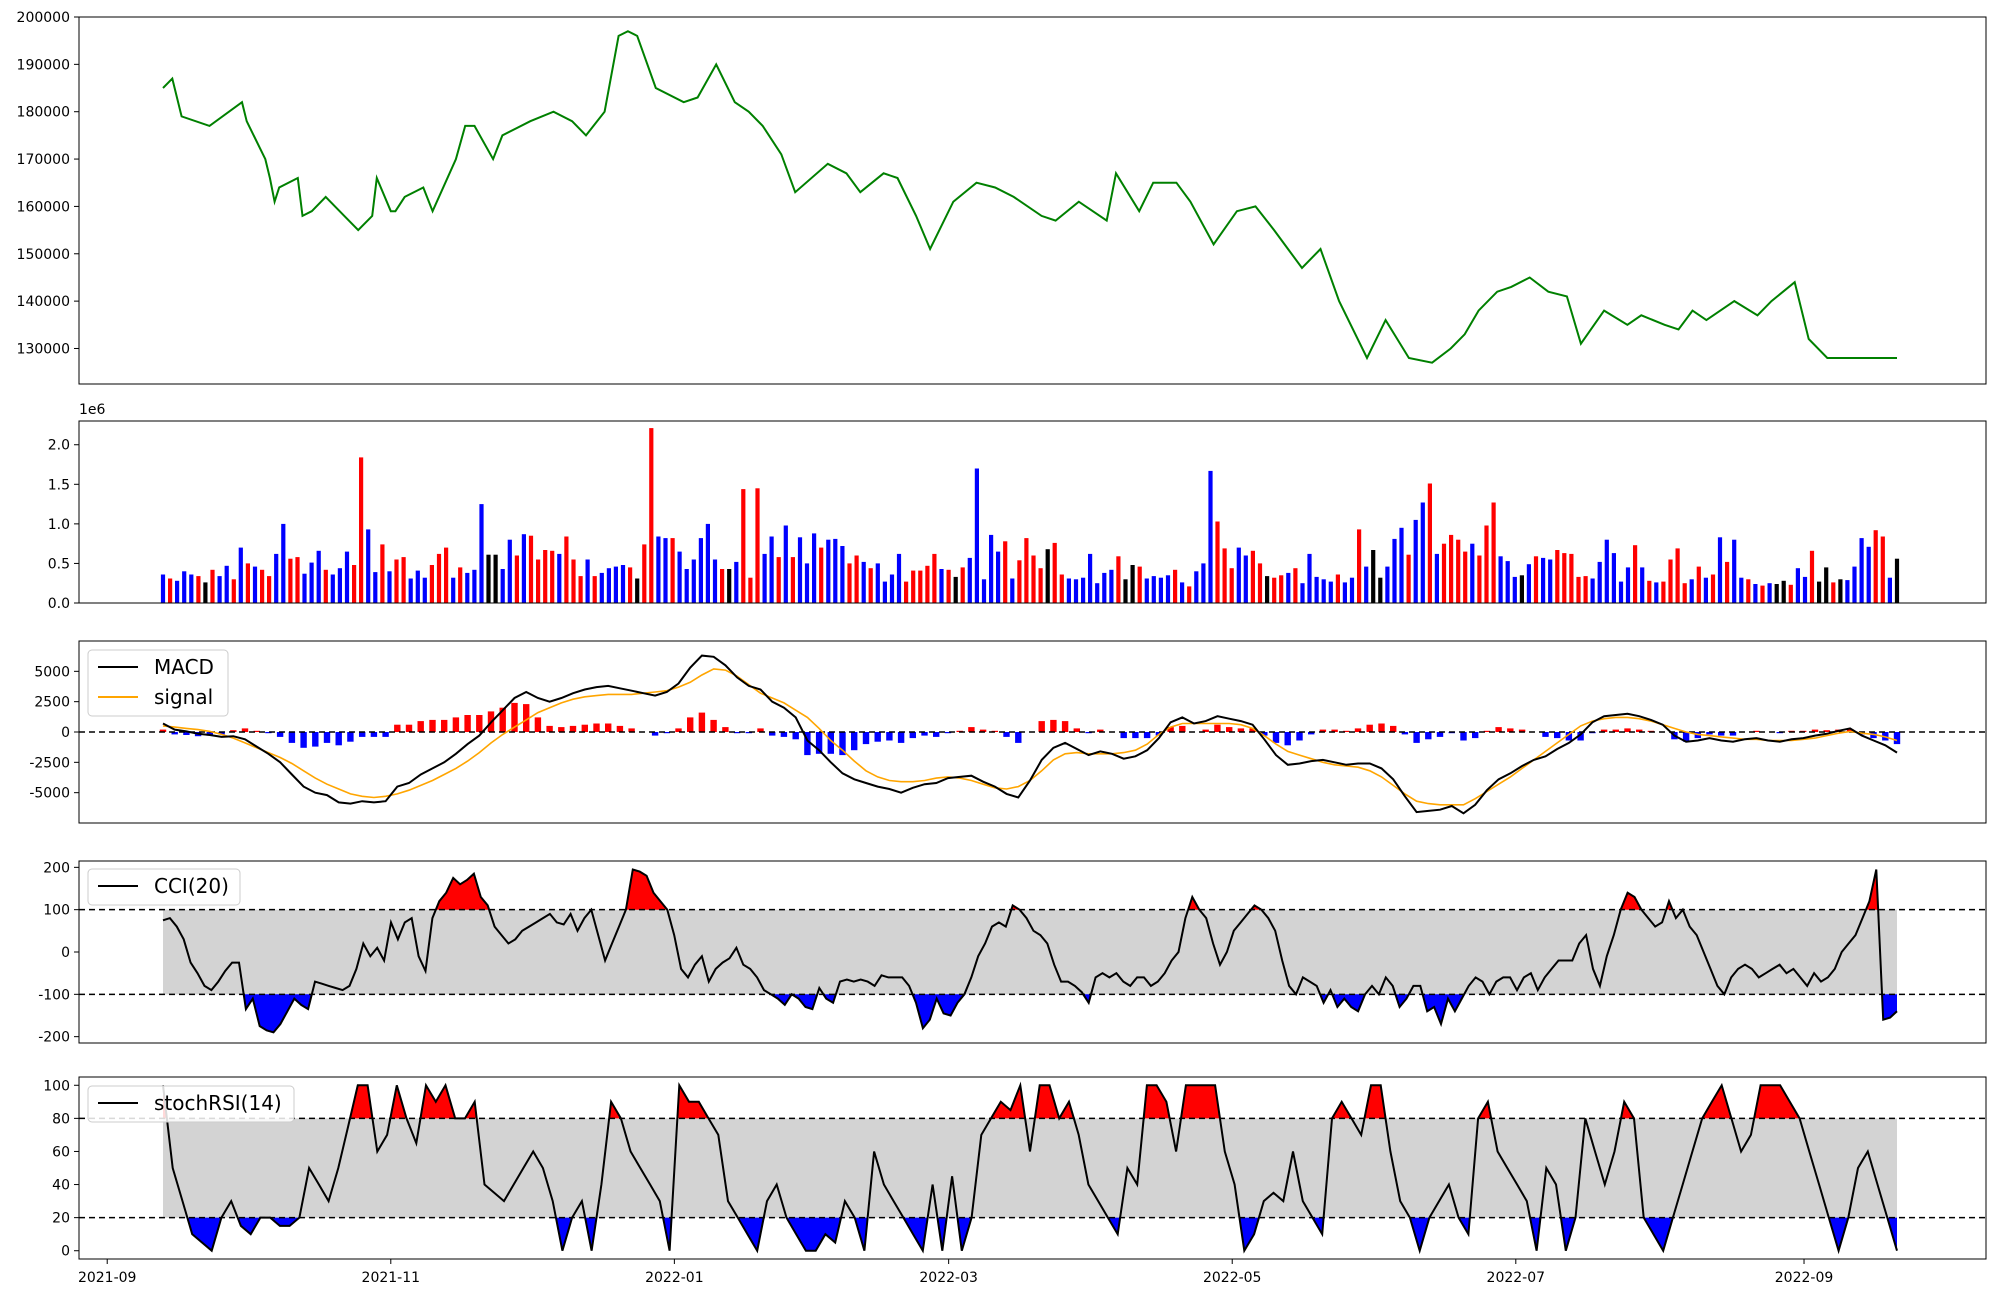 The image size is (2000, 1300). What do you see at coordinates (1032, 732) in the screenshot?
I see `macd-axes-frame` at bounding box center [1032, 732].